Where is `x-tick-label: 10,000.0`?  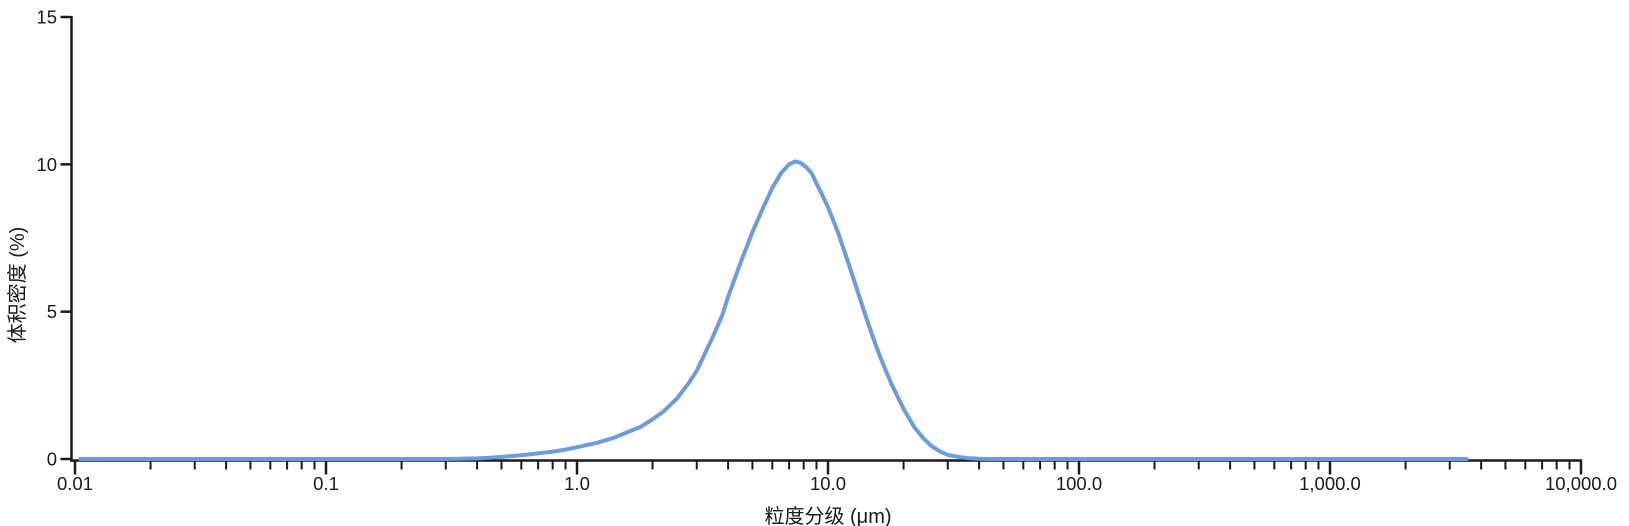
x-tick-label: 10,000.0 is located at coordinates (1581, 483).